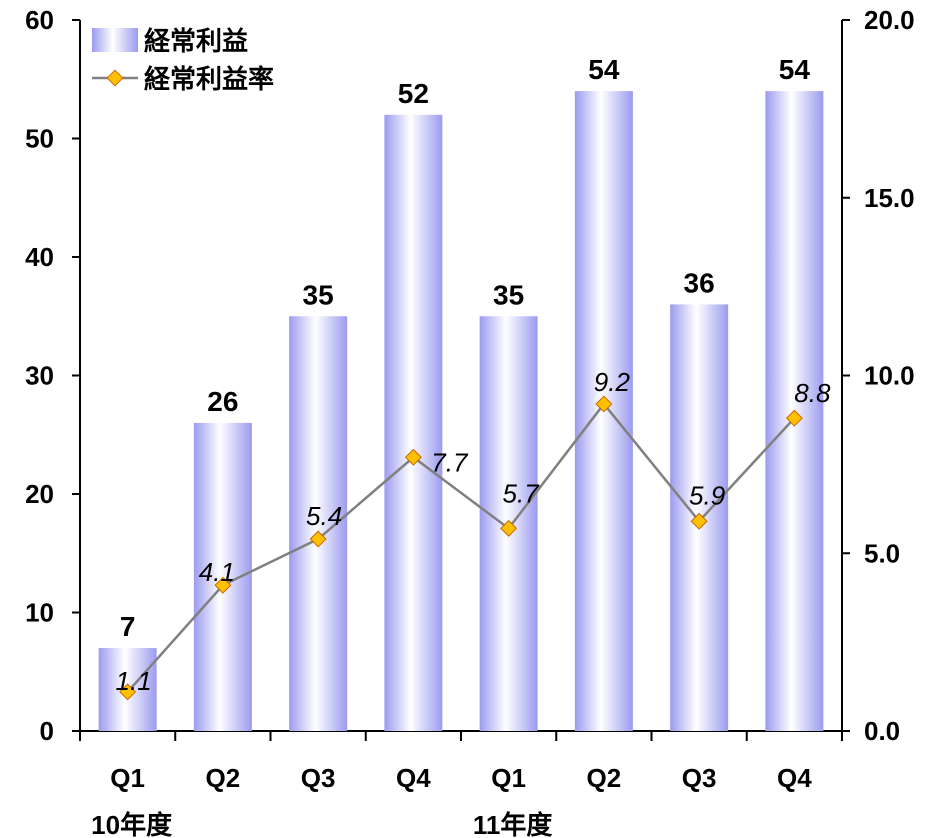 The image size is (946, 838). Describe the element at coordinates (131, 824) in the screenshot. I see `year-group-label: 10年度` at that location.